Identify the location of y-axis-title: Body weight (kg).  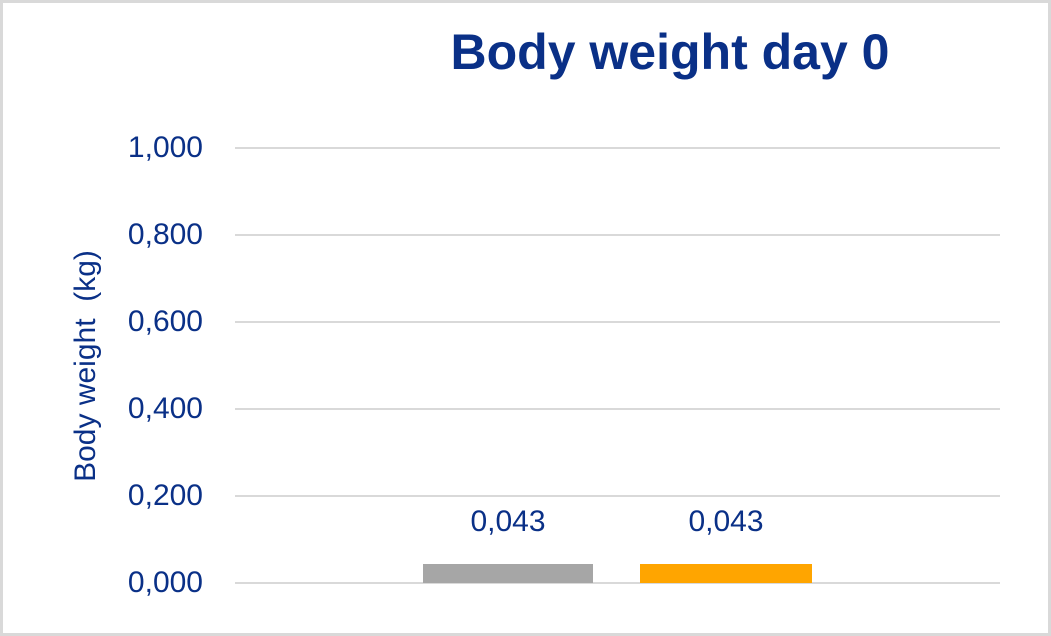
(86, 365).